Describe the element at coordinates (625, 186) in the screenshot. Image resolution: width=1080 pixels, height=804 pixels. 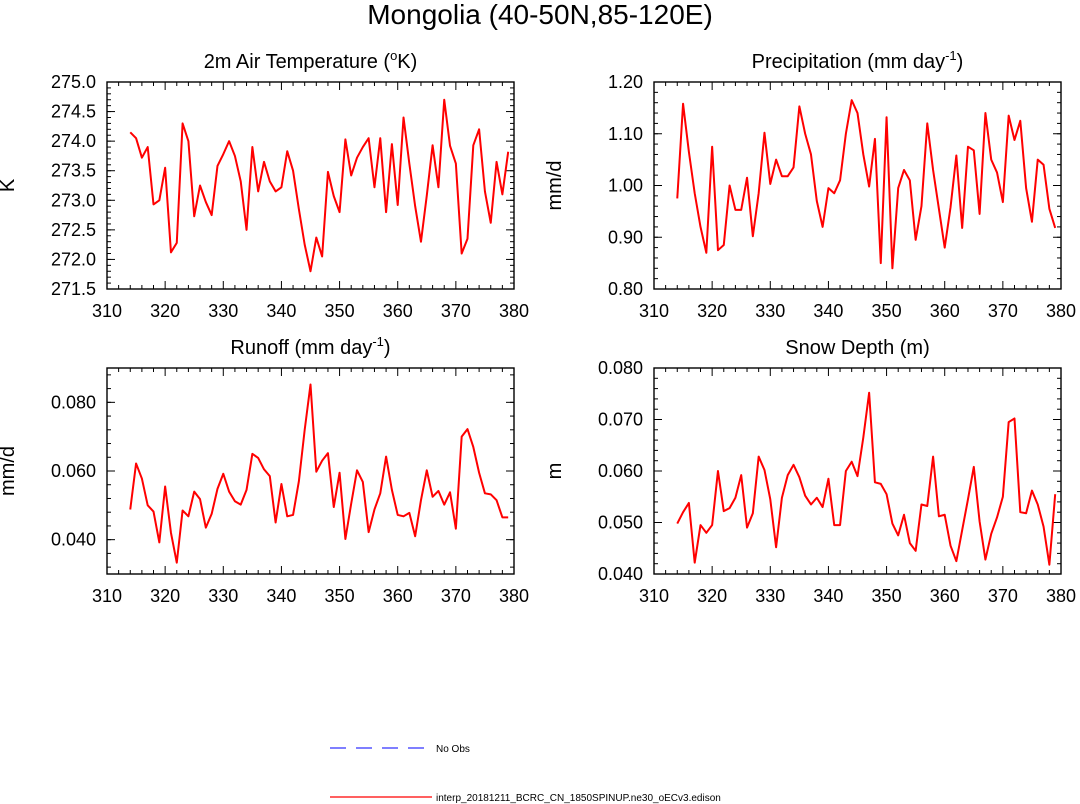
I see `y-tick-label: 1.00` at that location.